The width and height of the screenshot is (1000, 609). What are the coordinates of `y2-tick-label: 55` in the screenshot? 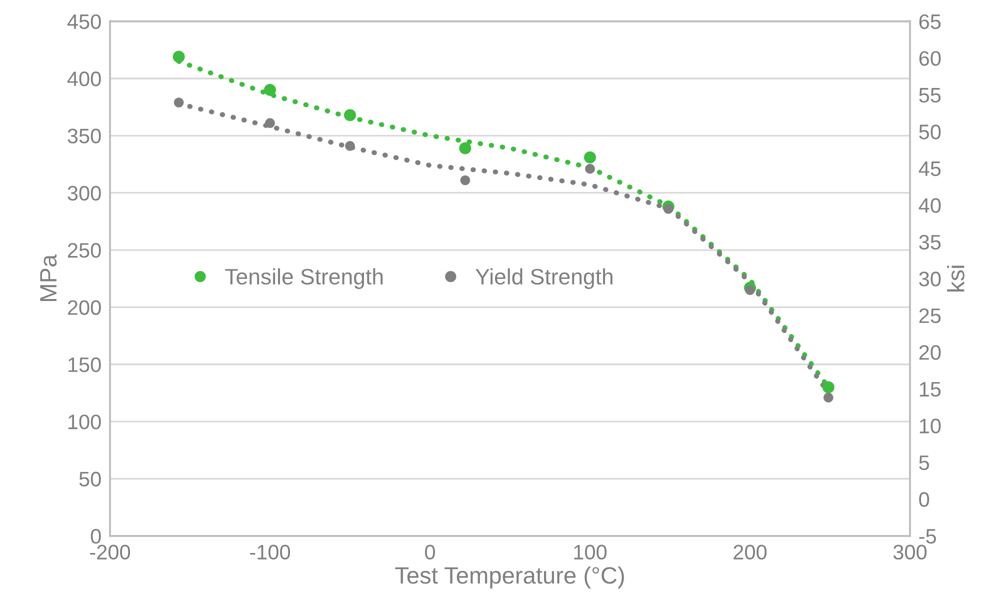 It's located at (930, 95).